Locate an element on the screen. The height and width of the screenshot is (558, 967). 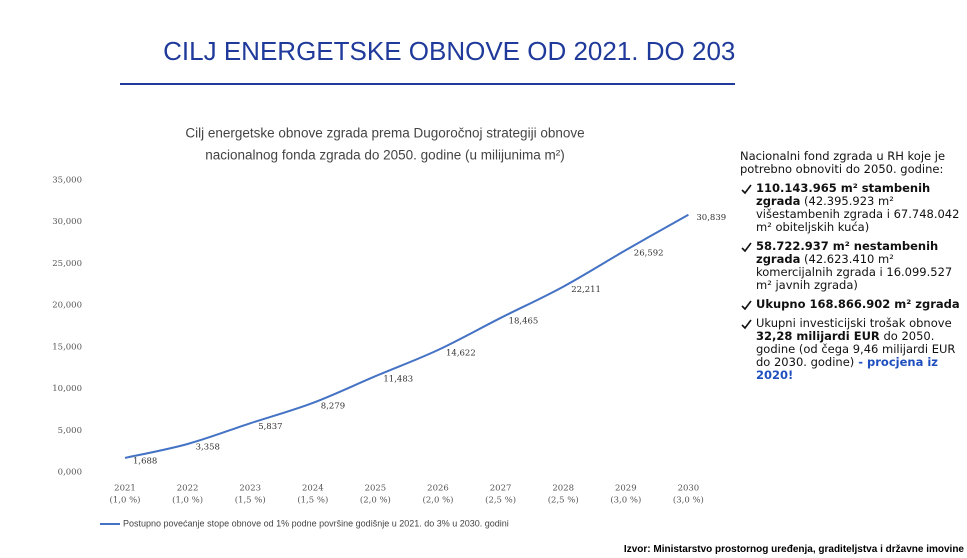
data-label: 5,837 is located at coordinates (270, 427).